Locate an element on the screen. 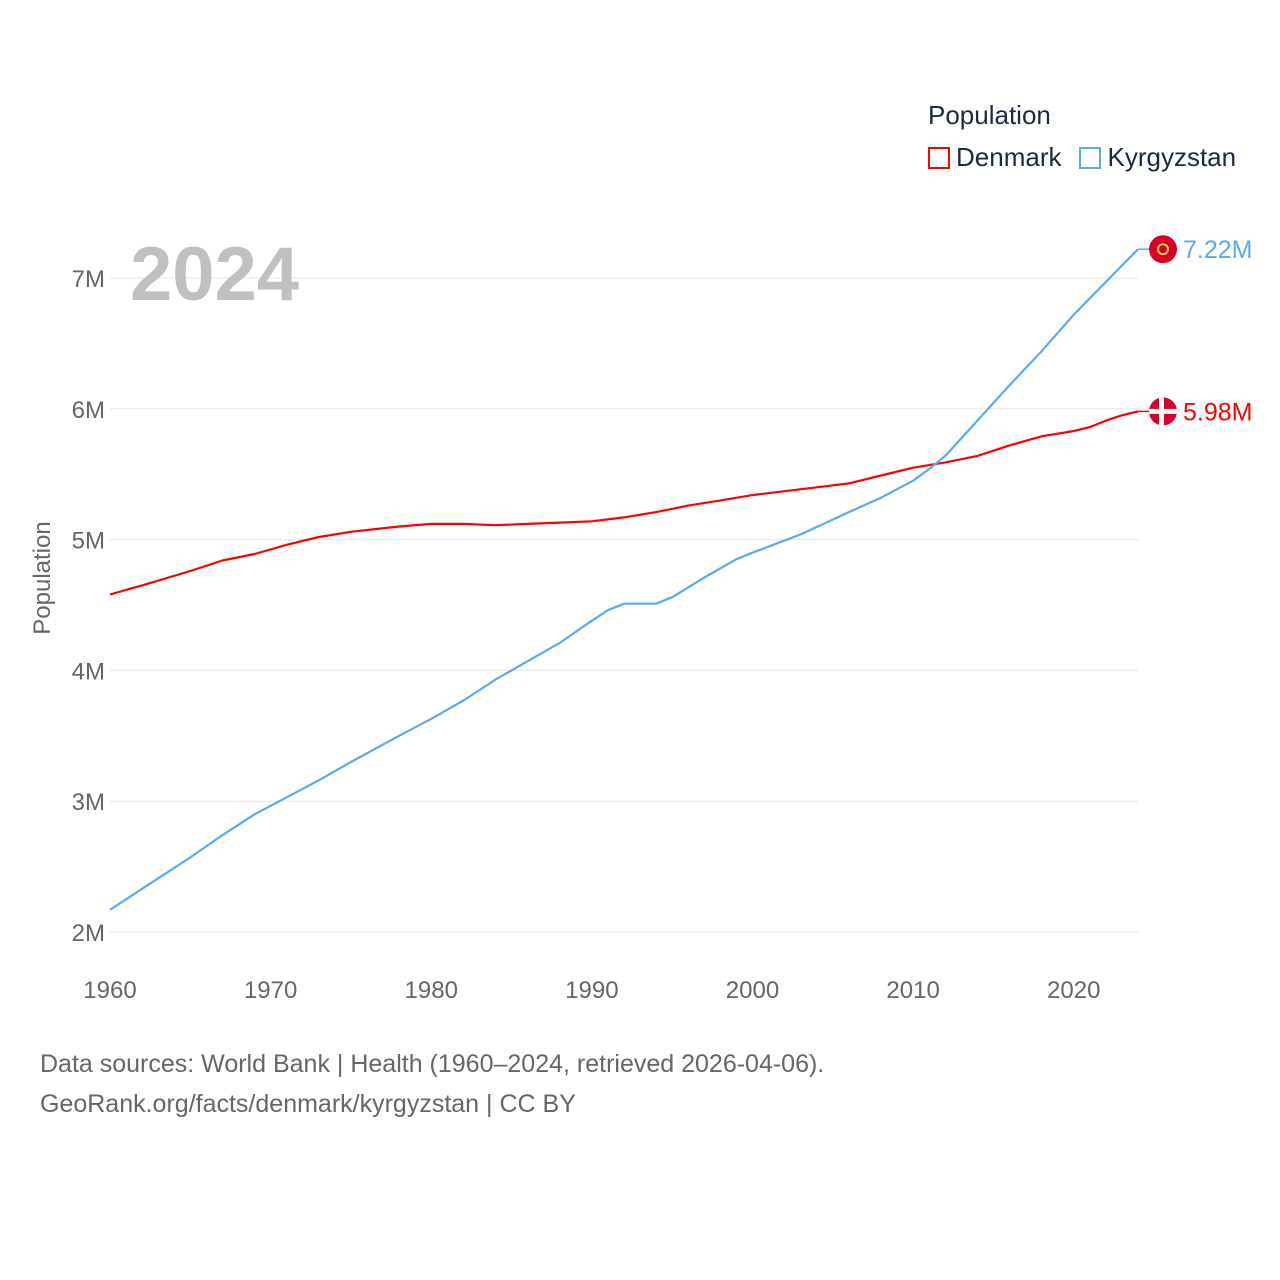 The width and height of the screenshot is (1280, 1280). x-tick-label: 1960 is located at coordinates (109, 990).